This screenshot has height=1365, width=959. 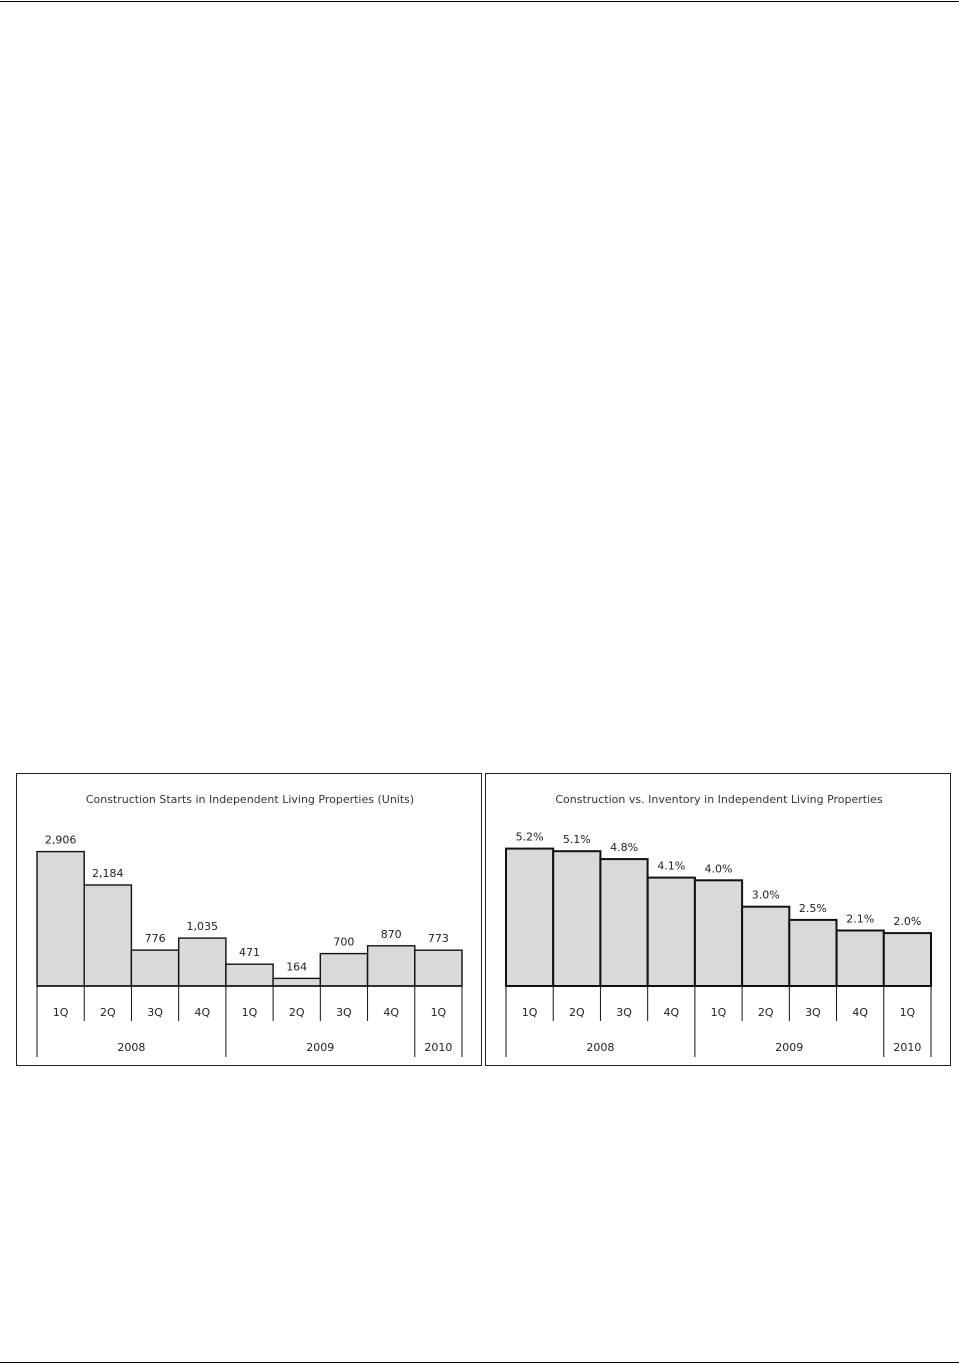 I want to click on data-label: 3.0%, so click(x=766, y=895).